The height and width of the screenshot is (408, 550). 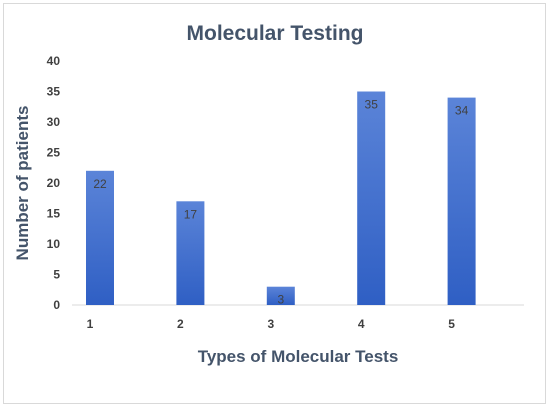 I want to click on y-tick-label: 20, so click(x=54, y=183).